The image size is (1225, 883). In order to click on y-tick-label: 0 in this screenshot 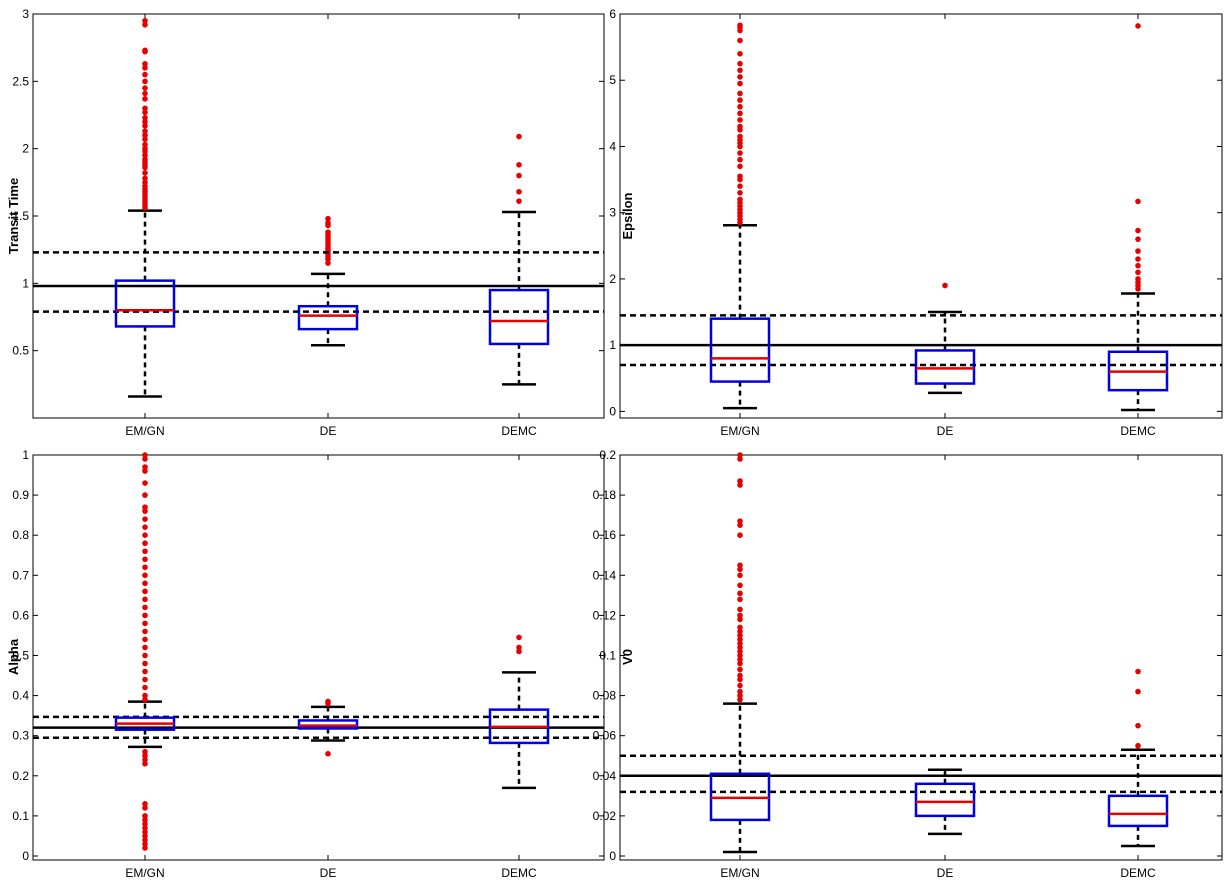, I will do `click(612, 856)`.